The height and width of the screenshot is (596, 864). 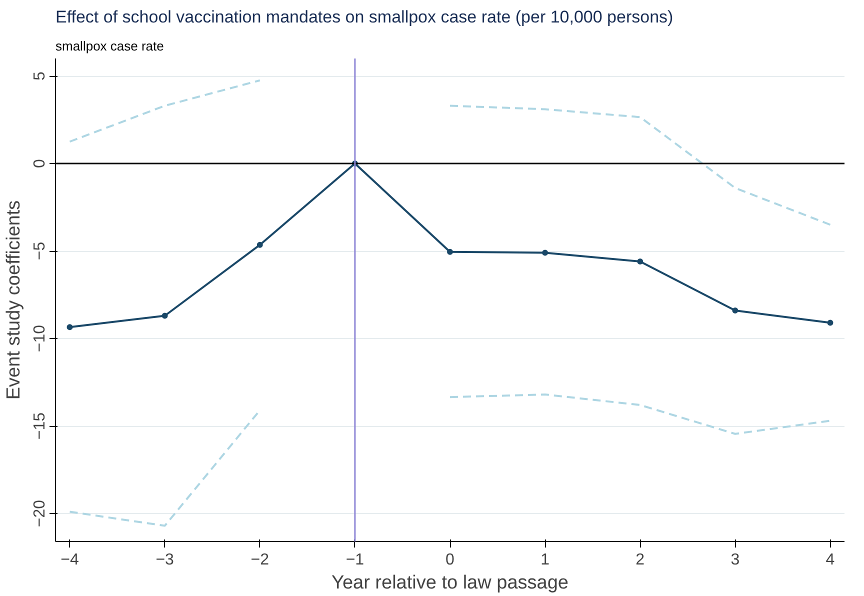 I want to click on y-axis-title: Event study coefficients, so click(x=14, y=300).